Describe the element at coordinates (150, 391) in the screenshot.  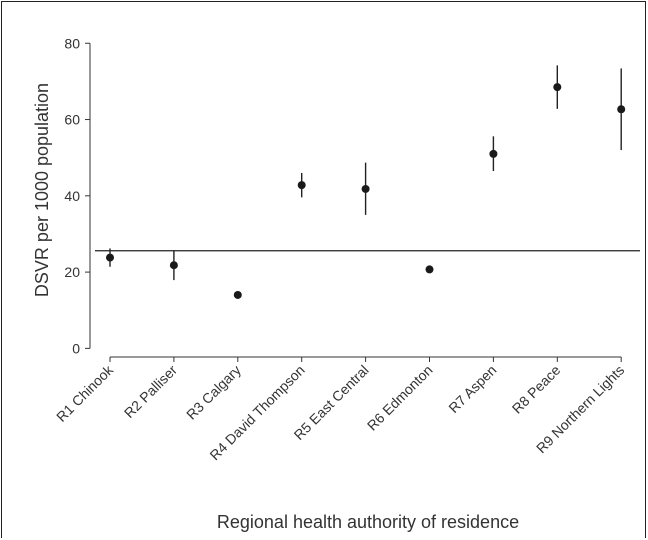
I see `x-tick-label: R2 Palliser` at that location.